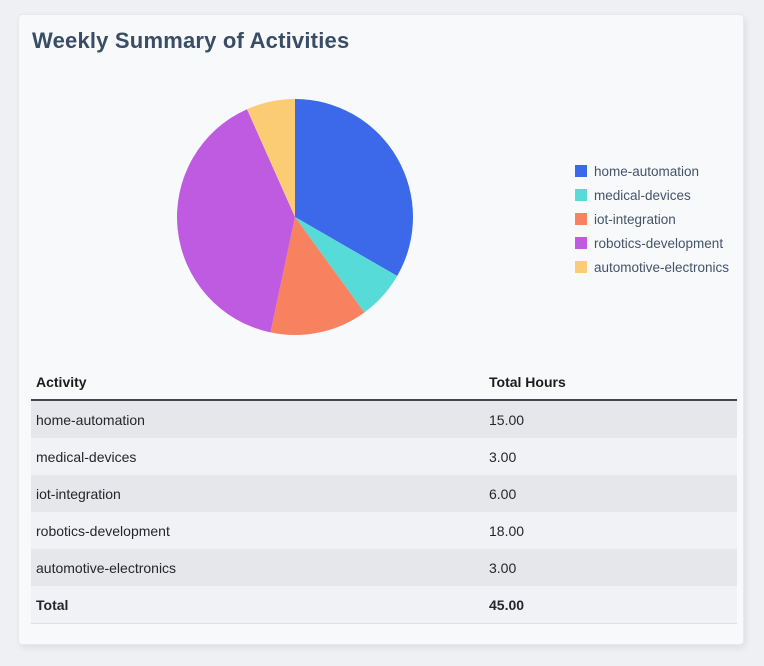 The width and height of the screenshot is (764, 666). I want to click on table-row: home-automation 15.00, so click(384, 419).